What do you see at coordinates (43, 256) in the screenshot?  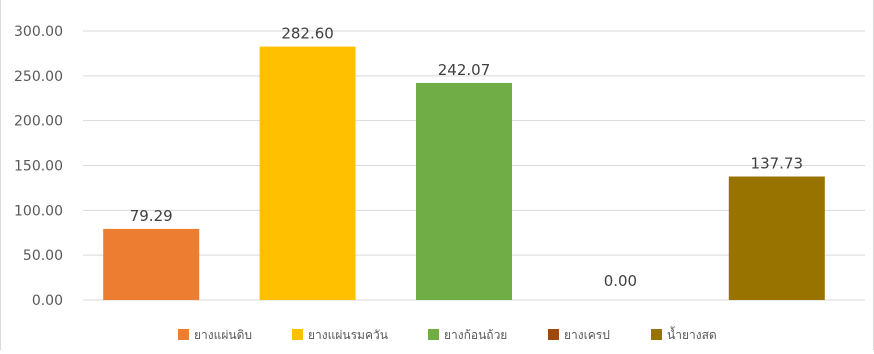 I see `y-tick-label: 50.00` at bounding box center [43, 256].